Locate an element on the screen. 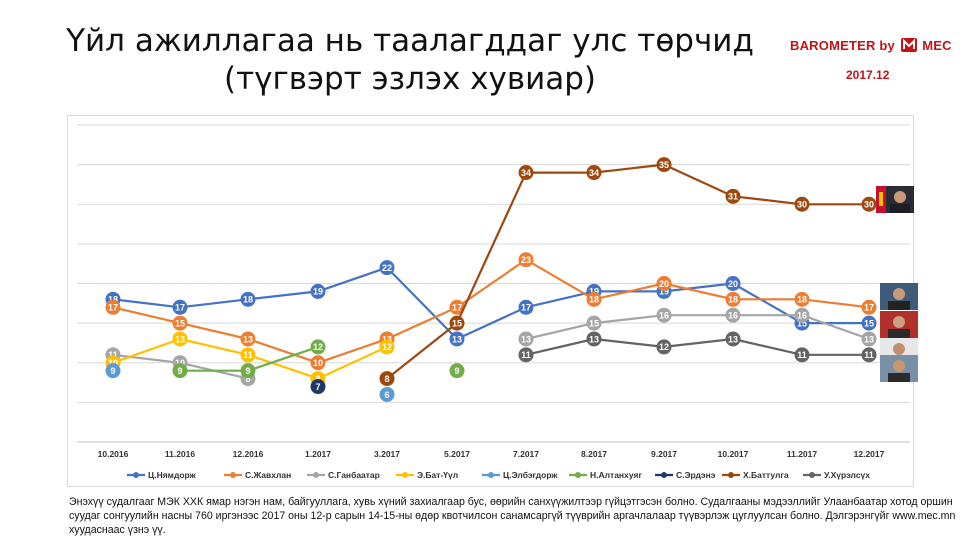 The height and width of the screenshot is (541, 962). data-label-Ц.Нямдорж: 17 is located at coordinates (180, 308).